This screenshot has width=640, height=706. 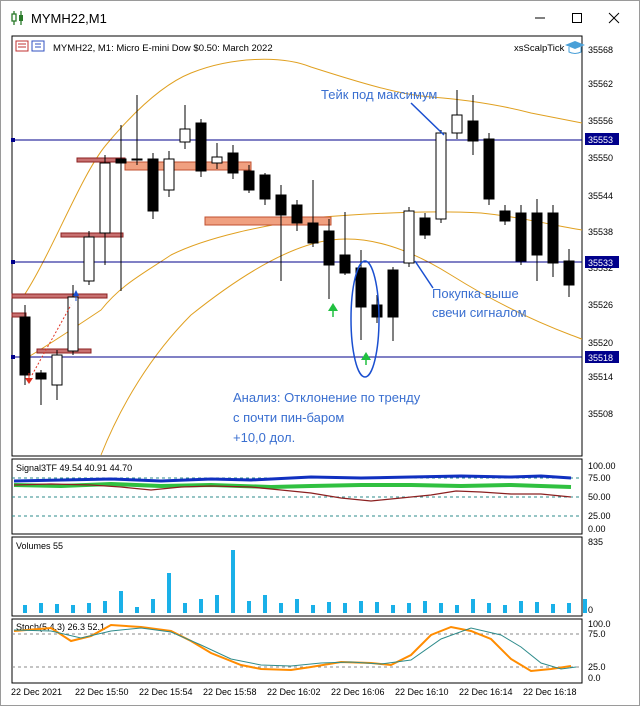 I want to click on stoch-panel, so click(x=297, y=651).